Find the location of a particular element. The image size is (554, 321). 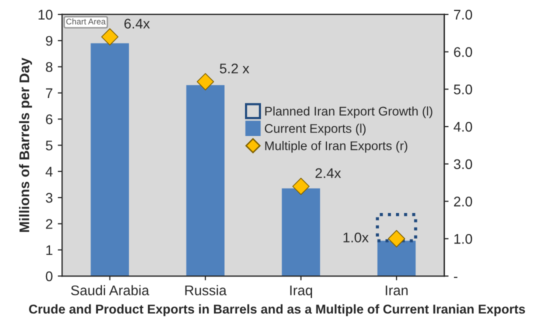

text: Crude and Product Exports in Barrels and as a Multiple of Current Iranian Exports is located at coordinates (277, 310).